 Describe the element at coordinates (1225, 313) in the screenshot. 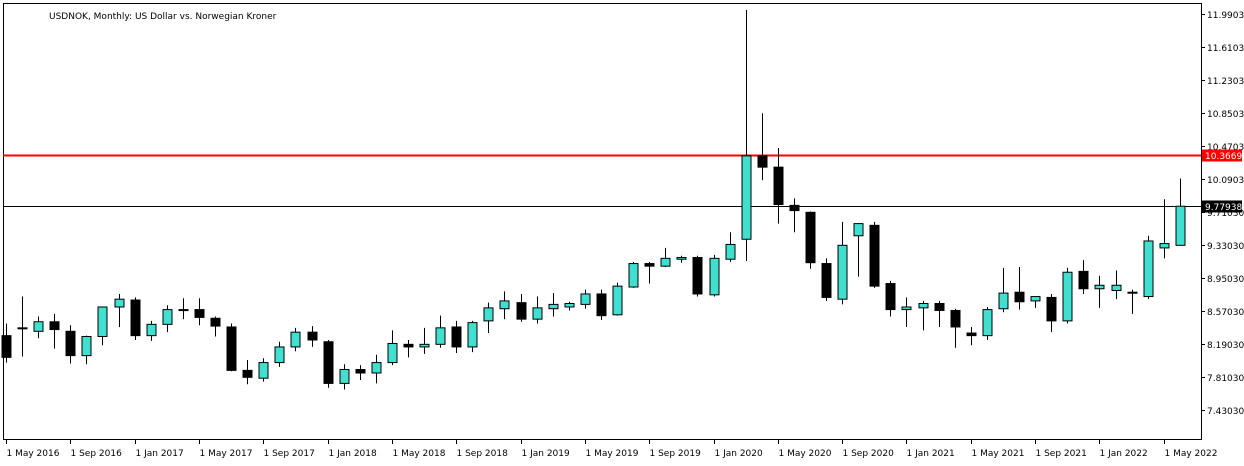

I see `y-tick-label: 8.57030` at that location.